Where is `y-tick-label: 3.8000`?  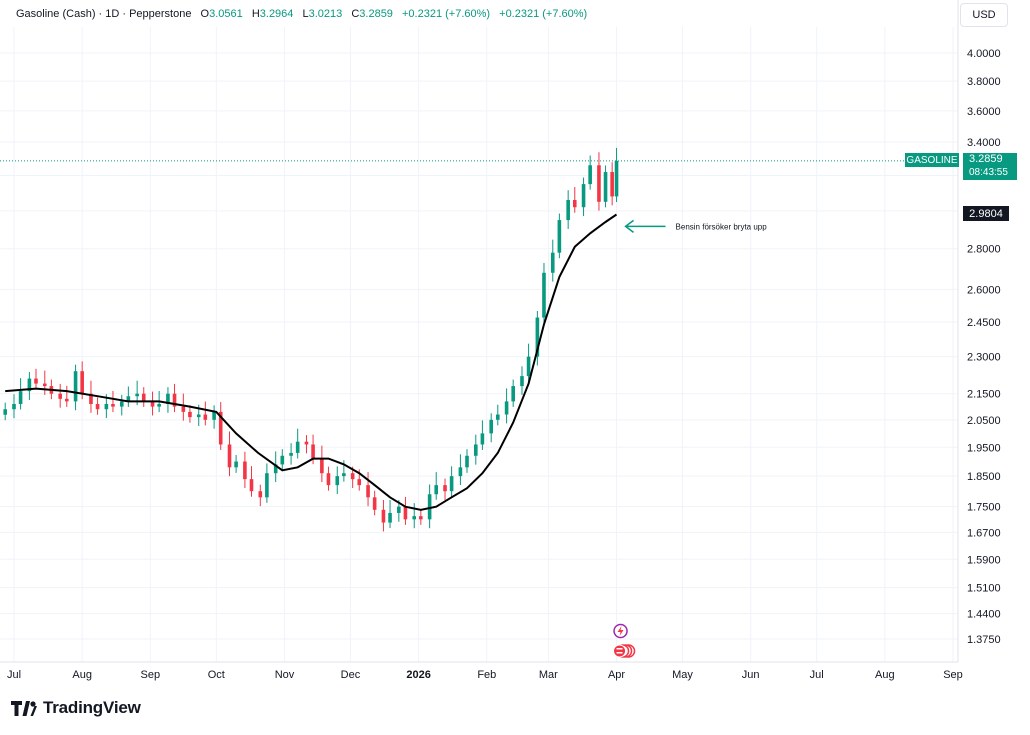
y-tick-label: 3.8000 is located at coordinates (984, 82).